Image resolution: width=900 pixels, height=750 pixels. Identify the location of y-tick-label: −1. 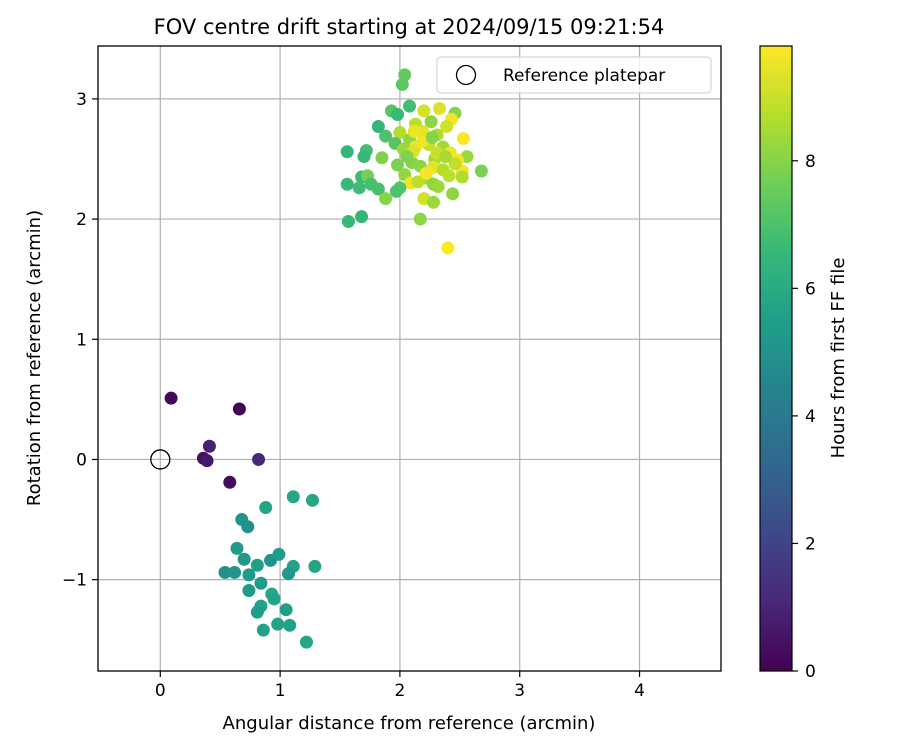
(74, 581).